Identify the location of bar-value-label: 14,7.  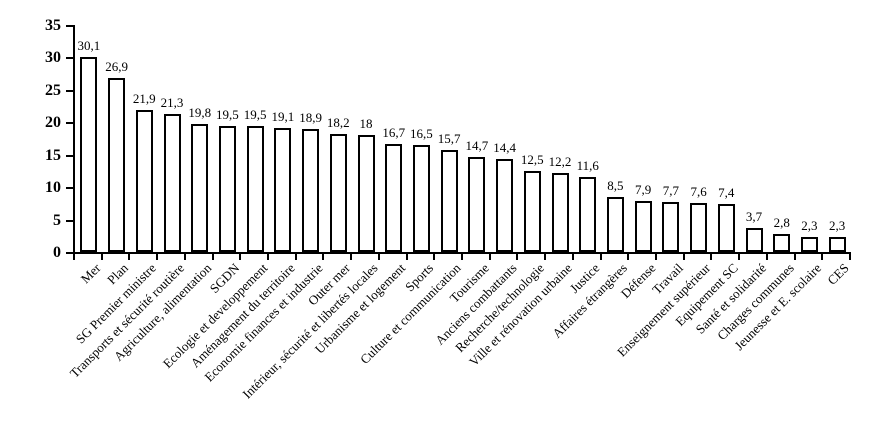
(477, 145).